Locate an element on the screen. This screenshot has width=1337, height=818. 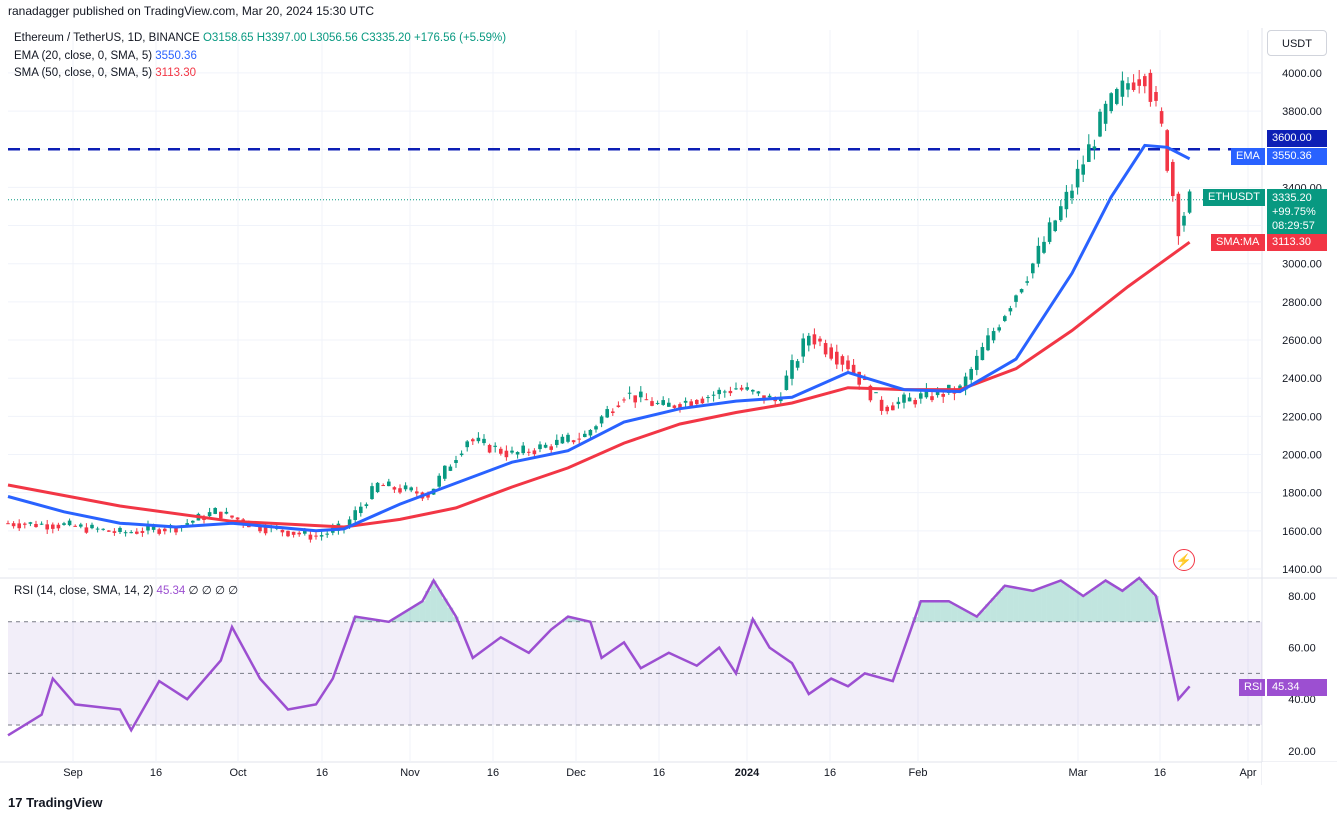
ema-tag-value: 3550.36 is located at coordinates (1297, 156).